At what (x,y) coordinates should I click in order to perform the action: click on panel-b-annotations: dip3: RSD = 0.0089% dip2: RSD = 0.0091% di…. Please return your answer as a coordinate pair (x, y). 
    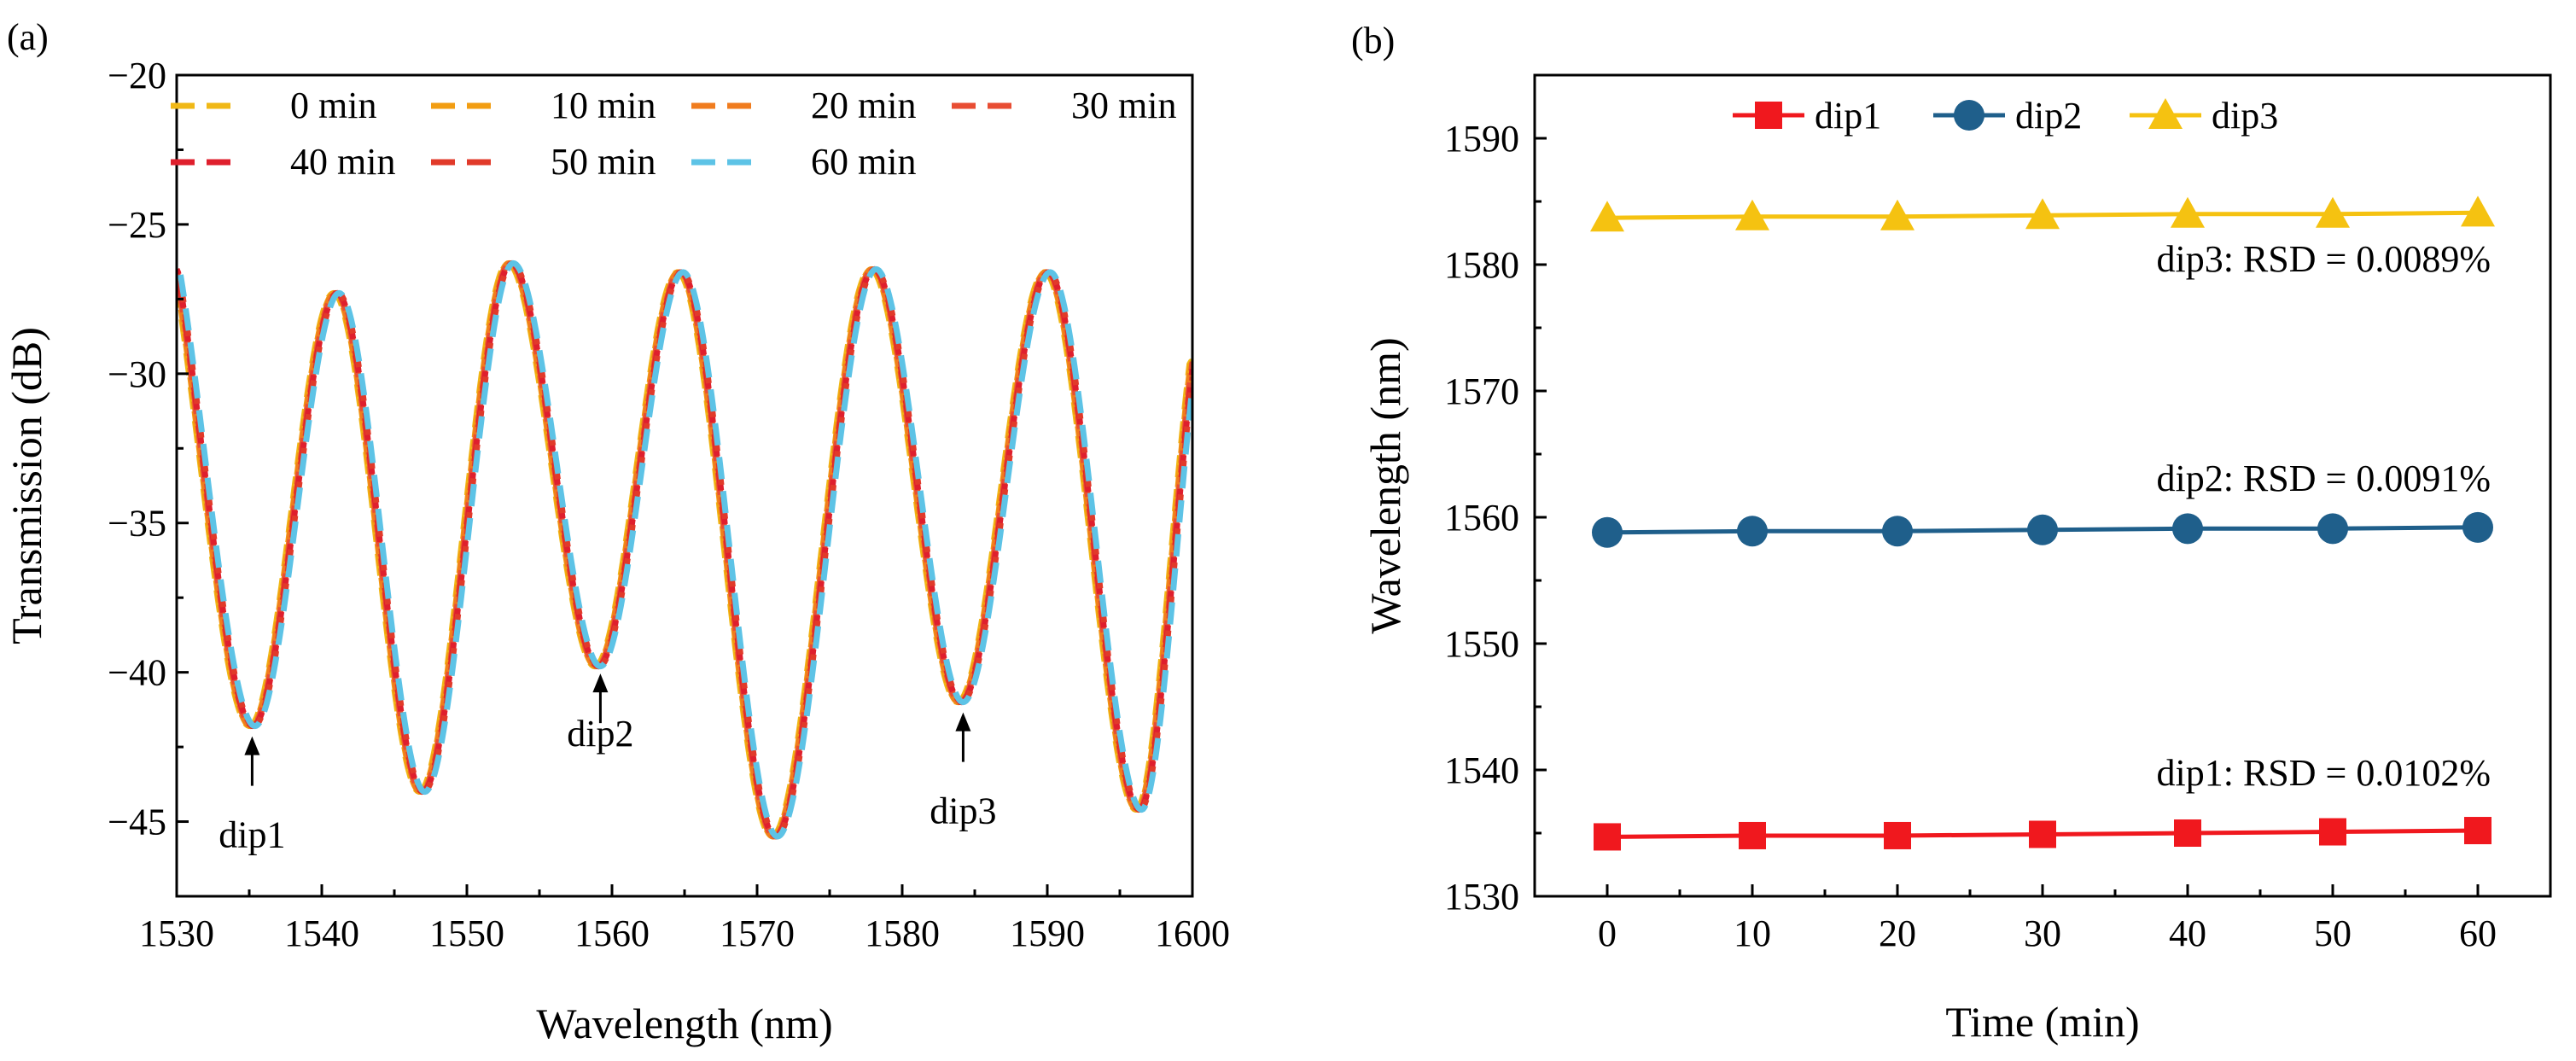
    Looking at the image, I should click on (2323, 516).